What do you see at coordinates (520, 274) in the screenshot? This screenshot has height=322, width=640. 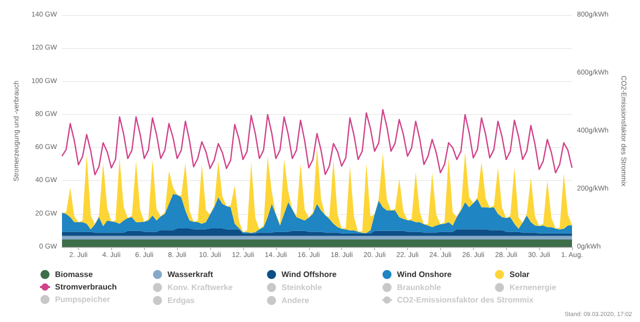 I see `legend-label: Solar` at bounding box center [520, 274].